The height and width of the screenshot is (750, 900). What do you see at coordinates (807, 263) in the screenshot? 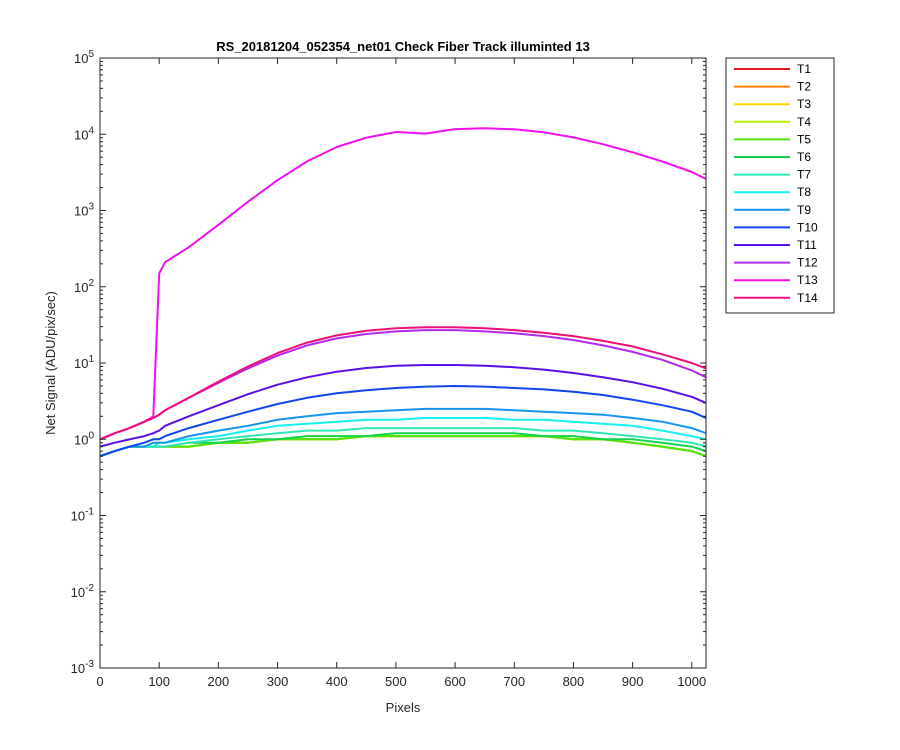
I see `legend-label-t12: T12` at bounding box center [807, 263].